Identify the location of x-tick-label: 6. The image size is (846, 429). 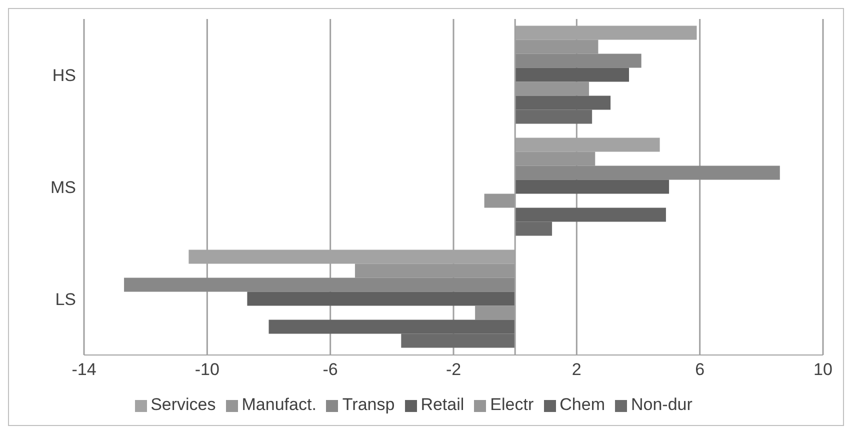
(700, 370).